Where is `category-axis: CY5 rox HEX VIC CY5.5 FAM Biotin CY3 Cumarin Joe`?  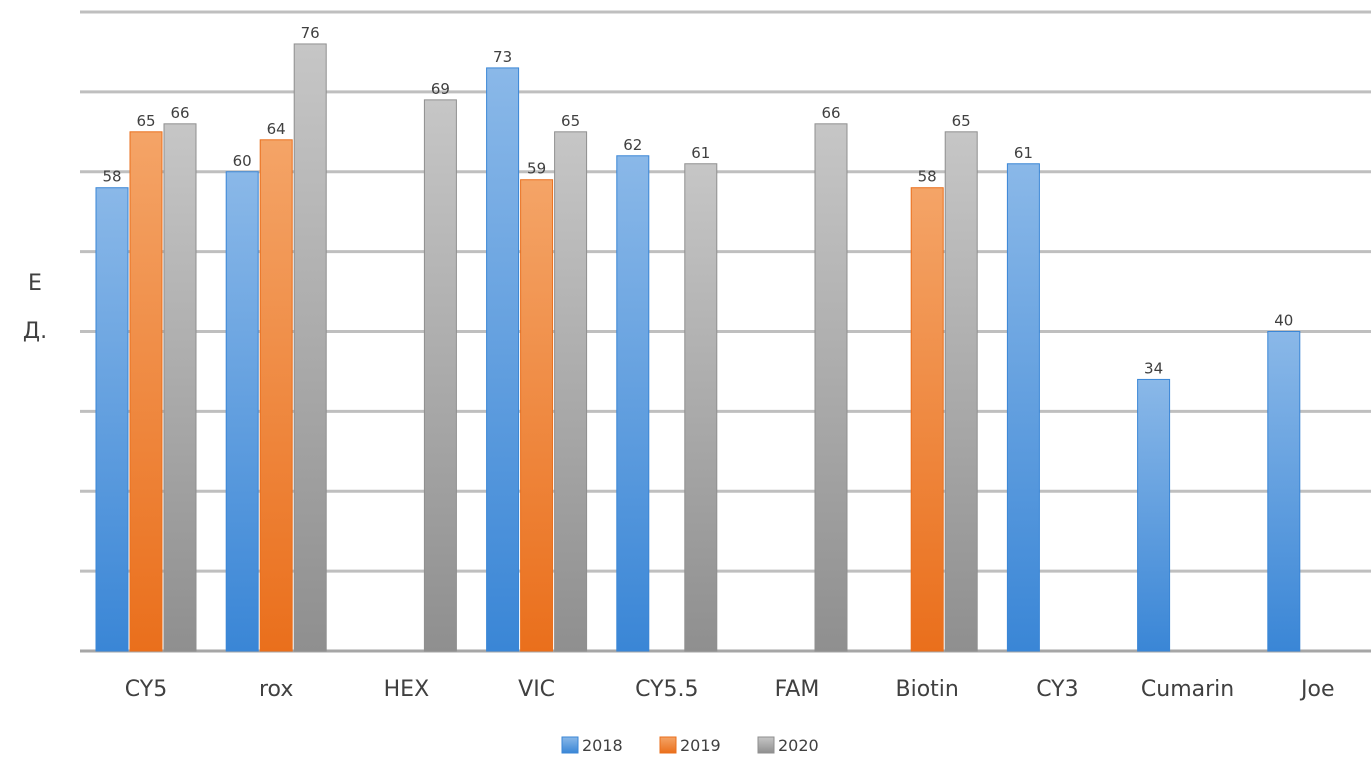 category-axis: CY5 rox HEX VIC CY5.5 FAM Biotin CY3 Cumarin Joe is located at coordinates (730, 689).